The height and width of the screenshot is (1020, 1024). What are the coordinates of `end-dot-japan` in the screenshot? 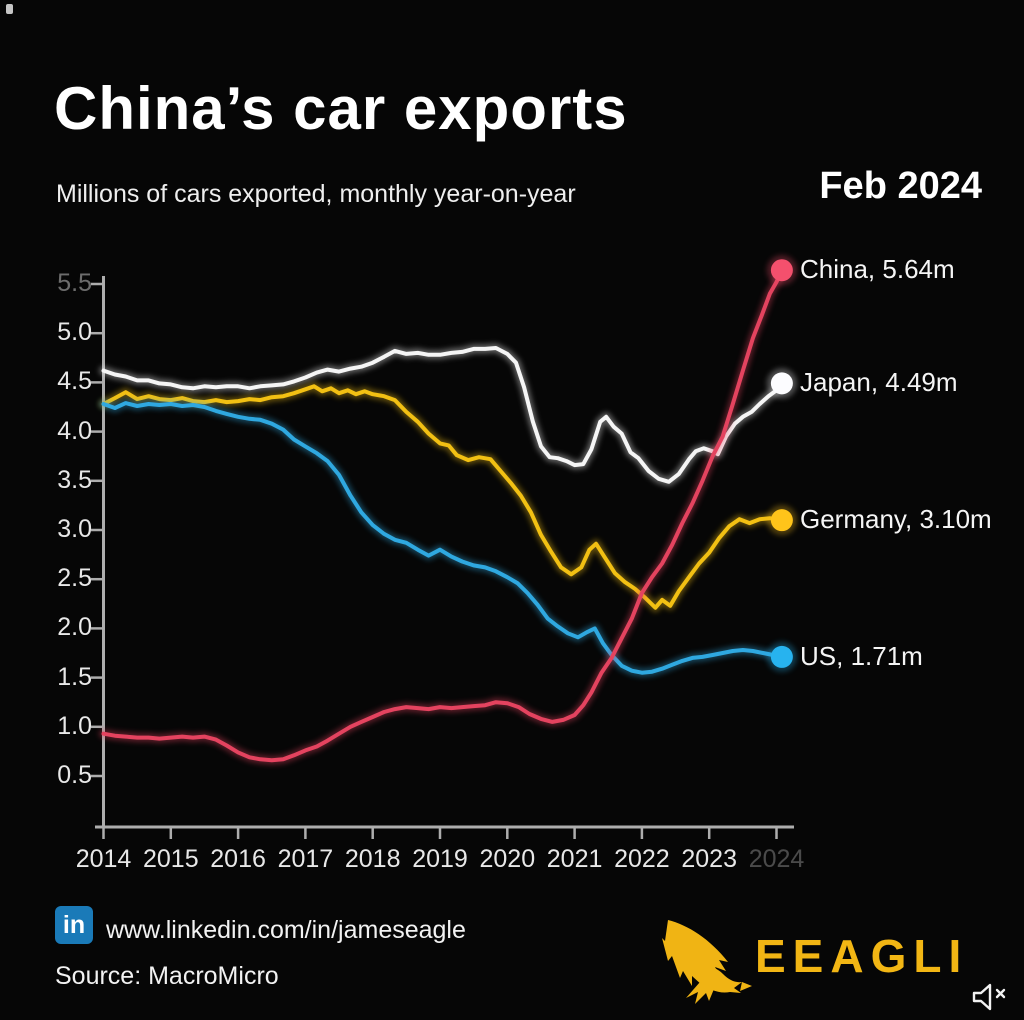 It's located at (781, 383).